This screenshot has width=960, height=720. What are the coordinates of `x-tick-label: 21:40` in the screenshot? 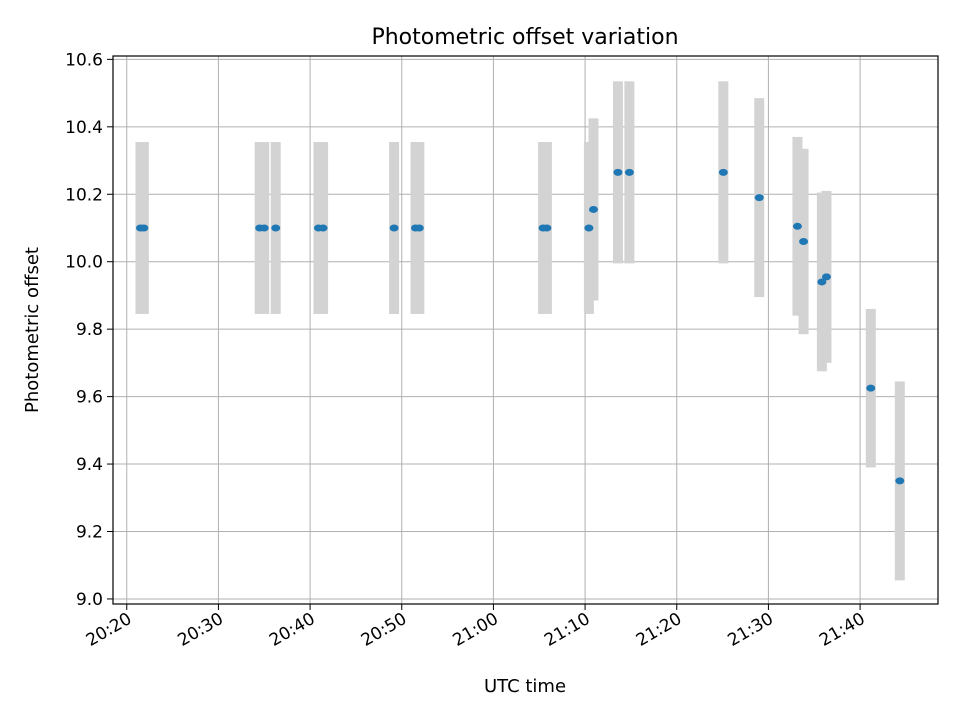 It's located at (842, 630).